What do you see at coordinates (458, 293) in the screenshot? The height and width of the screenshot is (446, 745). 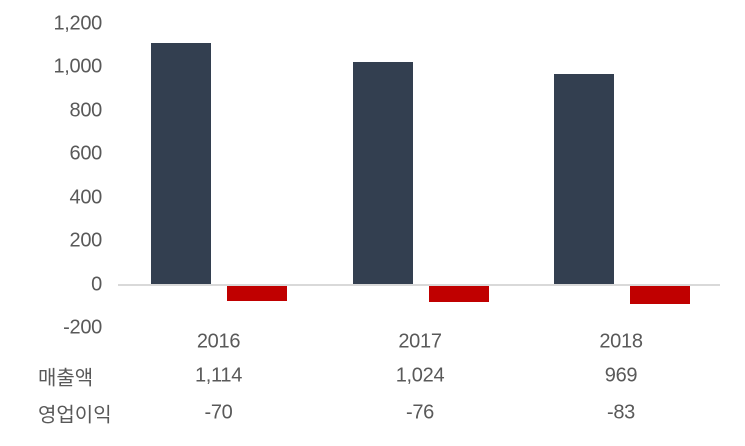 I see `operating-profit-bar-2017` at bounding box center [458, 293].